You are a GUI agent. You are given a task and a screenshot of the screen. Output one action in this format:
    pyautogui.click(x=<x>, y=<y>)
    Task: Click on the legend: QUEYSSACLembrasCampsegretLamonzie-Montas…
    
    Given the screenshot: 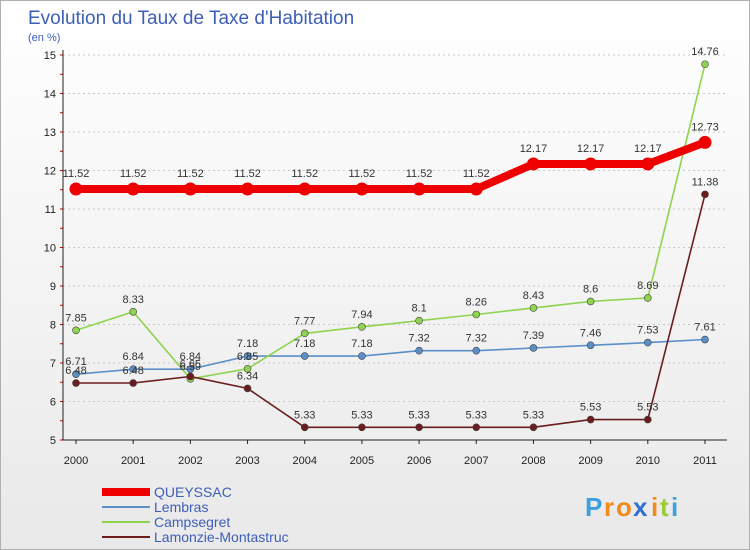 What is the action you would take?
    pyautogui.click(x=195, y=514)
    